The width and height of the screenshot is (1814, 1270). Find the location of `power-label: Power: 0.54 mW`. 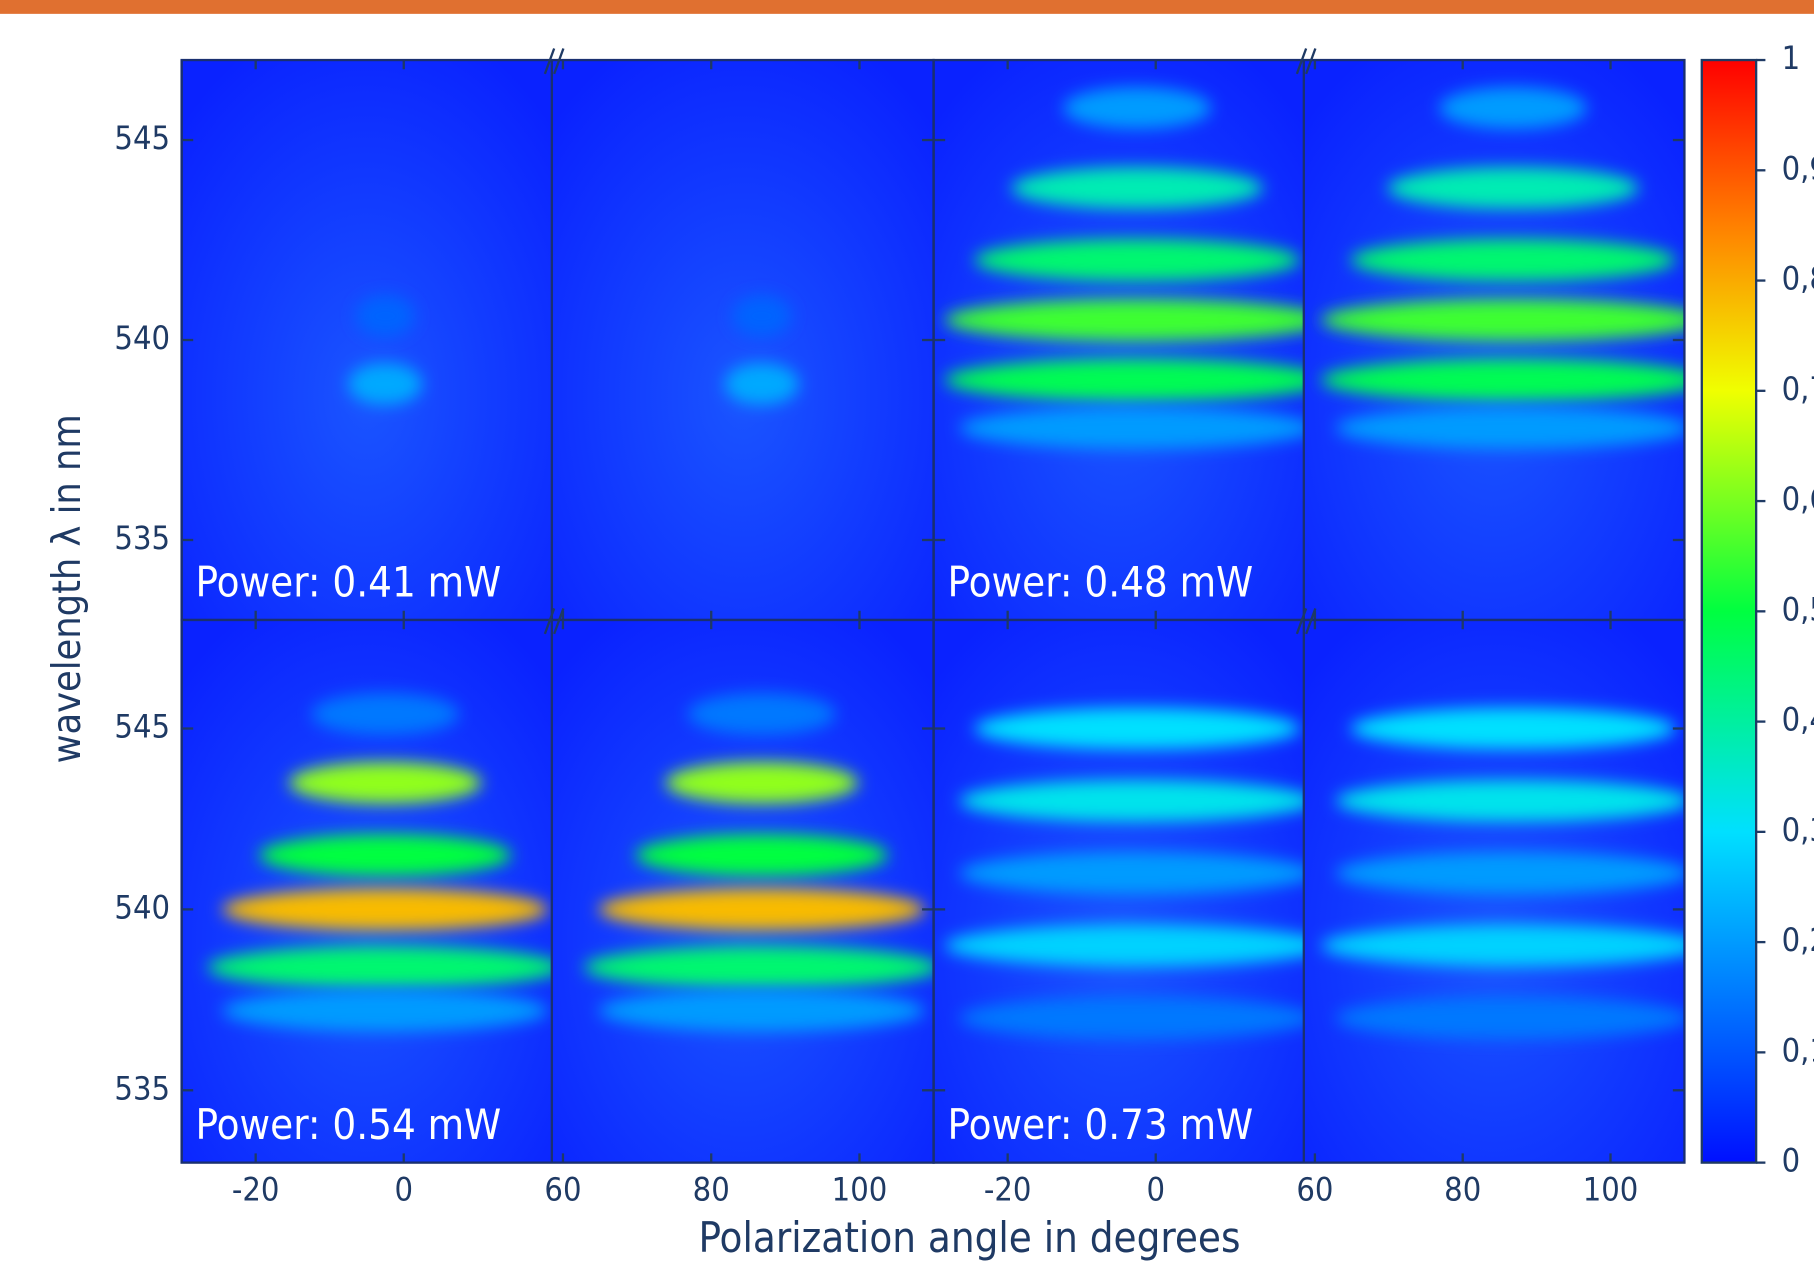

power-label: Power: 0.54 mW is located at coordinates (349, 1124).